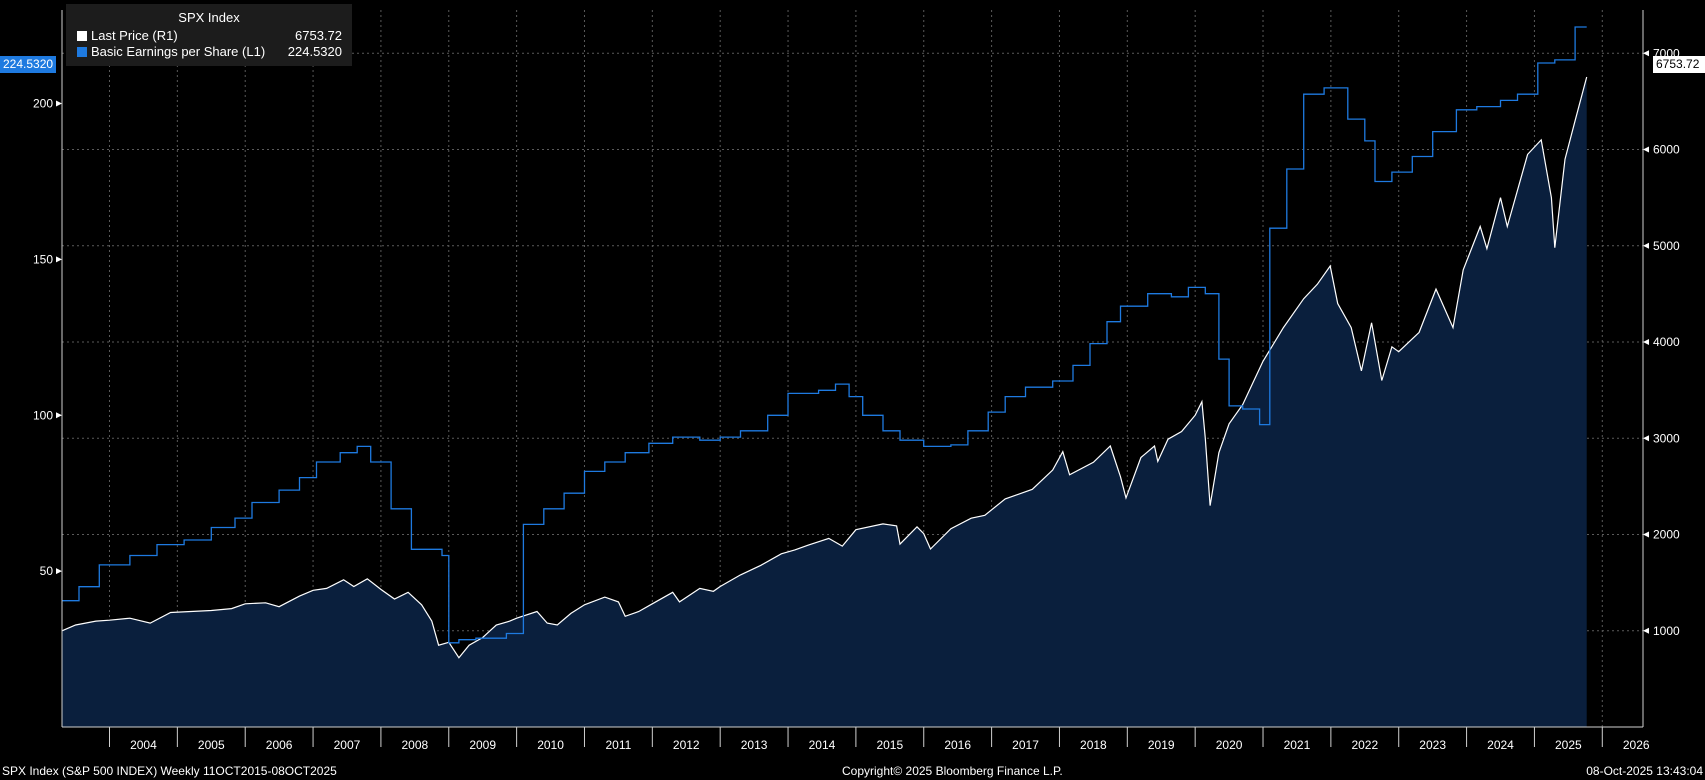 This screenshot has width=1705, height=780. Describe the element at coordinates (211, 745) in the screenshot. I see `x-tick-label: 2005` at that location.